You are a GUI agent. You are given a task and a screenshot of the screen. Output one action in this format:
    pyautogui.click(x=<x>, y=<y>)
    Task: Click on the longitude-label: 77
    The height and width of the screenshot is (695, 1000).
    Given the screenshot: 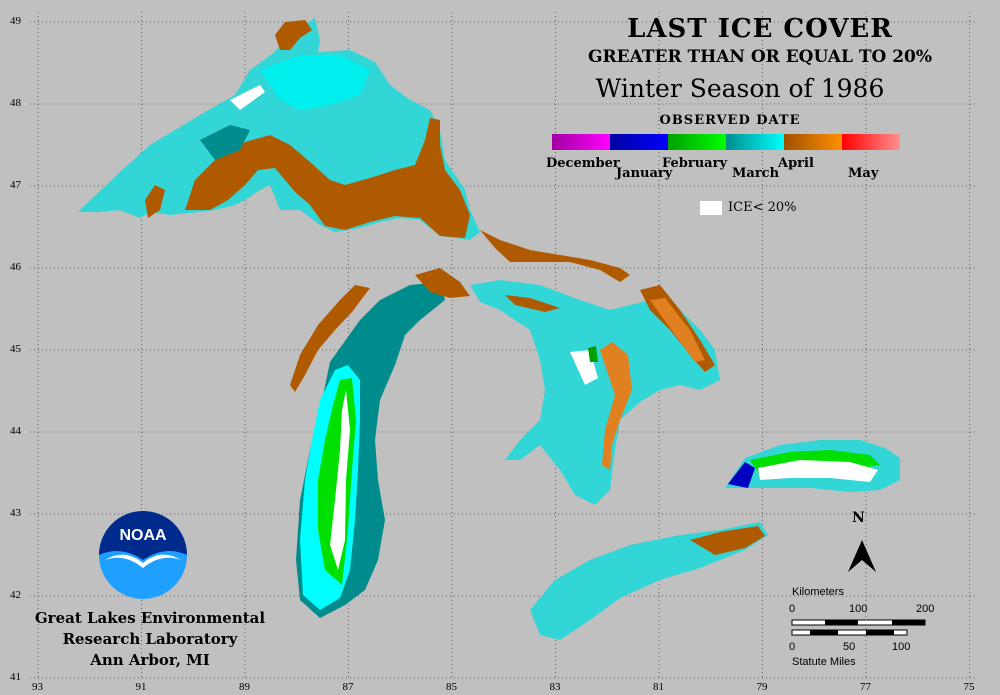 What is the action you would take?
    pyautogui.click(x=865, y=687)
    